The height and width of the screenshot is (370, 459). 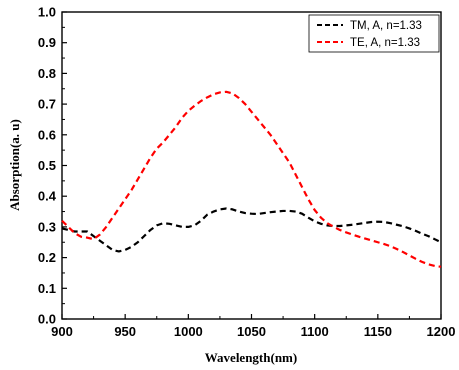 I want to click on y-tick-label: 0.7, so click(x=47, y=104).